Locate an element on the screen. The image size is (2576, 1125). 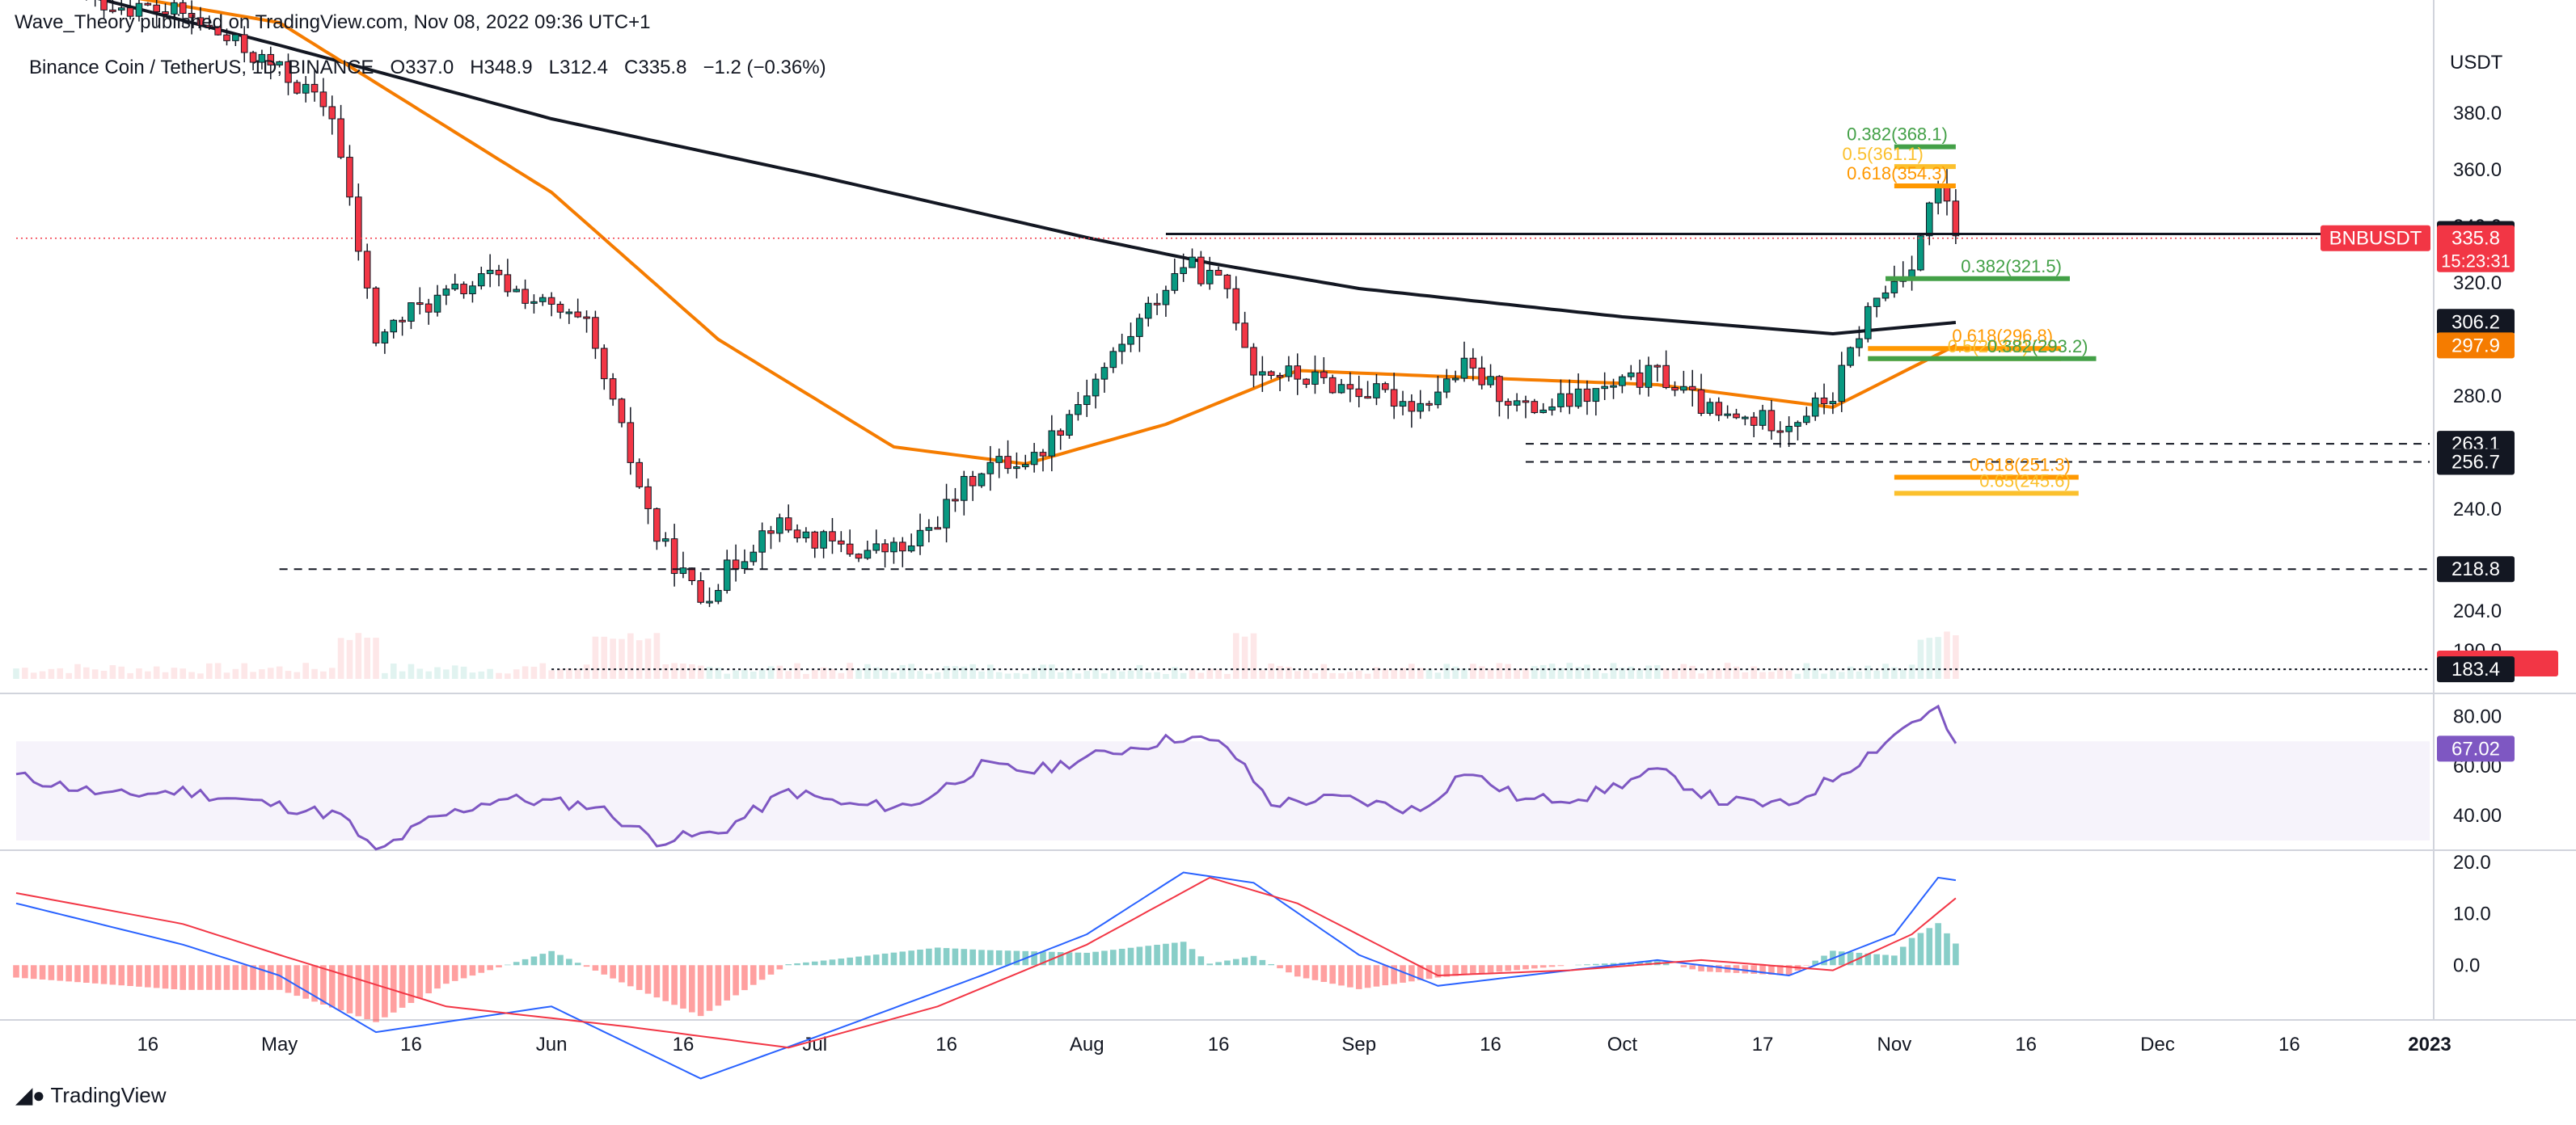
ohlc-change: −1.2 (−0.36%) is located at coordinates (764, 68).